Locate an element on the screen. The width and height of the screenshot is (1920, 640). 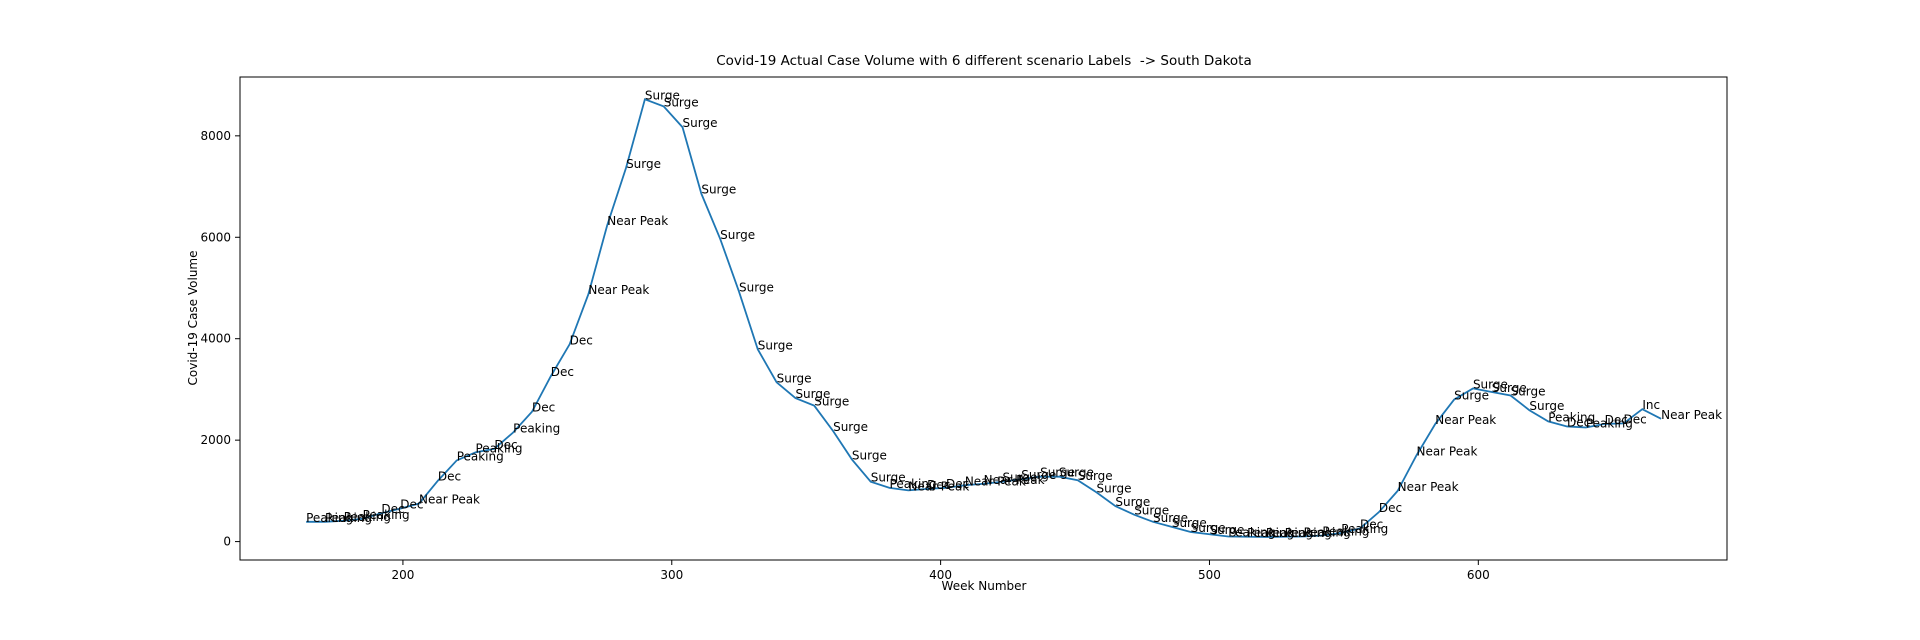
x-tick-label: 300 is located at coordinates (671, 575).